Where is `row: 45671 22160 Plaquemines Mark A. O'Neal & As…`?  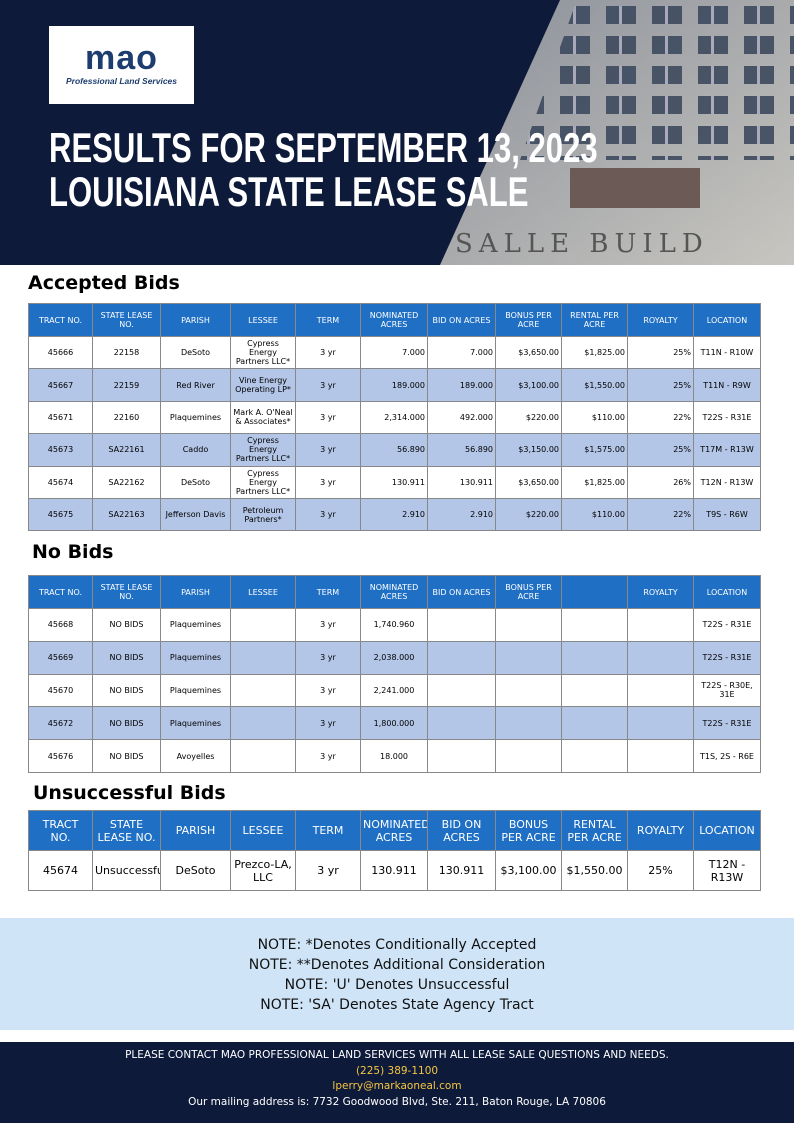 row: 45671 22160 Plaquemines Mark A. O'Neal & As… is located at coordinates (394, 417).